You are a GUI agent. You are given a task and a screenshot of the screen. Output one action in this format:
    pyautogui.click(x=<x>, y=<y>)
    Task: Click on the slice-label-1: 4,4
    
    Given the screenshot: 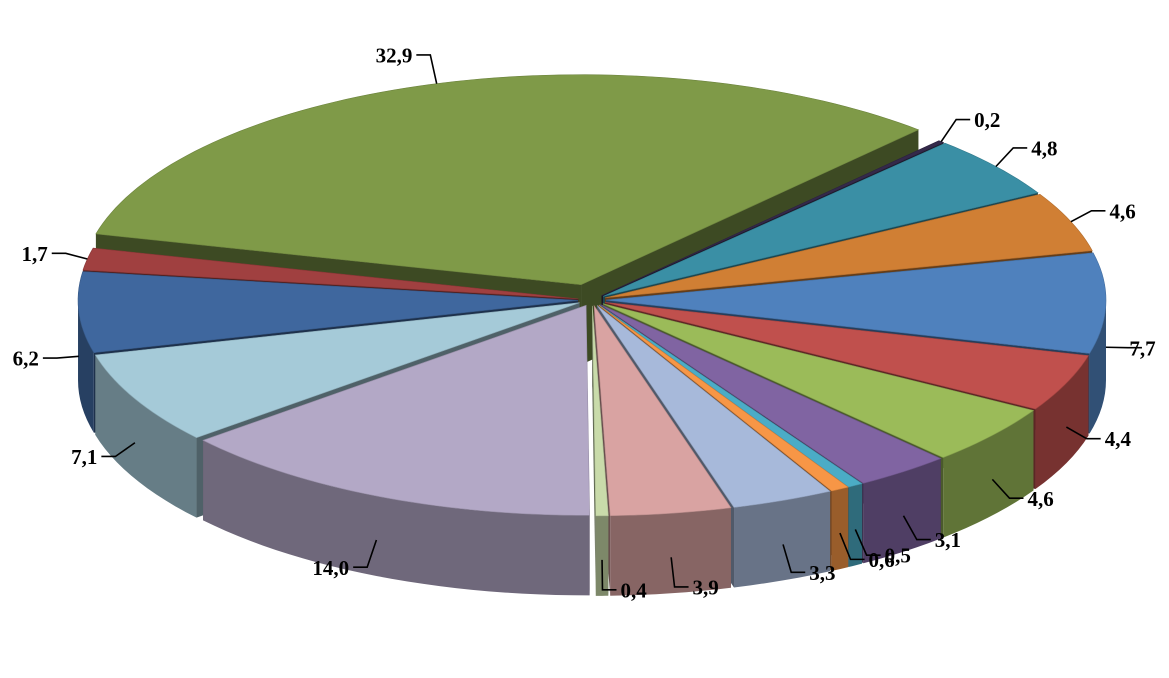 What is the action you would take?
    pyautogui.click(x=1118, y=439)
    